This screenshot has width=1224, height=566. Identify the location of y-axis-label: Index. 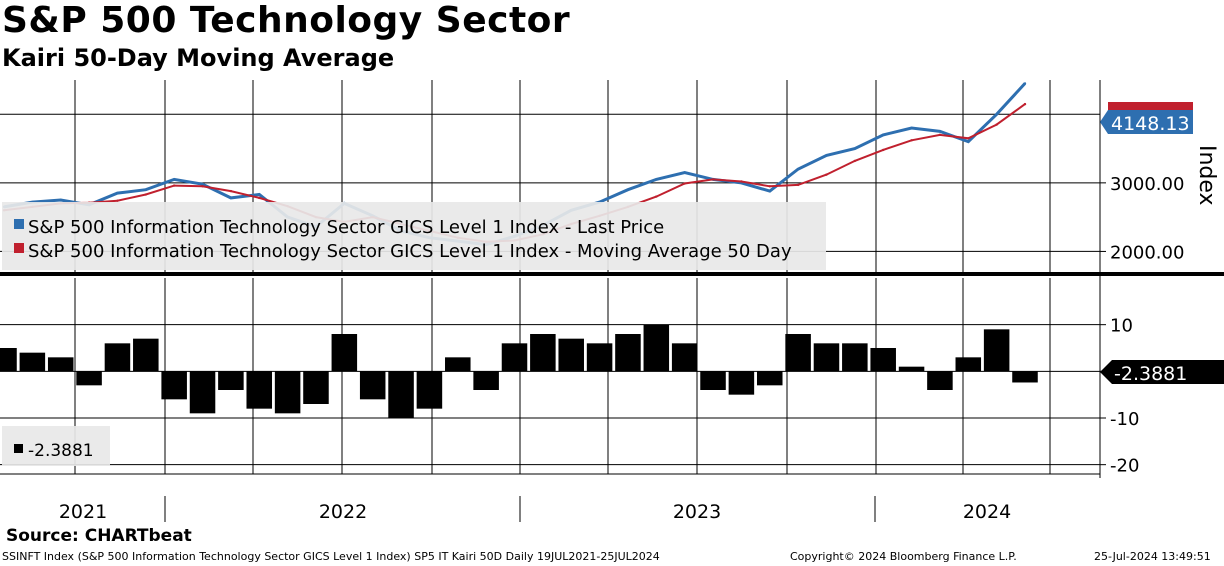
(1206, 175).